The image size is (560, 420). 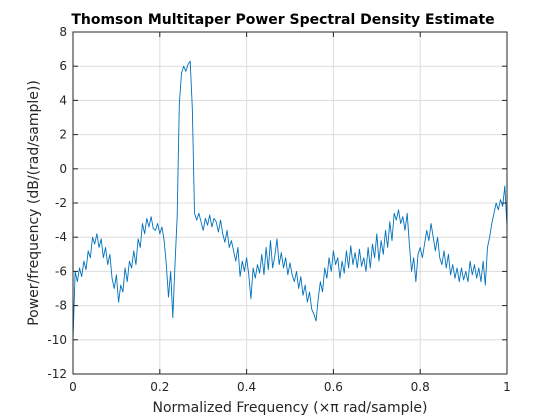 I want to click on x-axis-label: Normalized Frequency (×π rad/sample), so click(x=290, y=408).